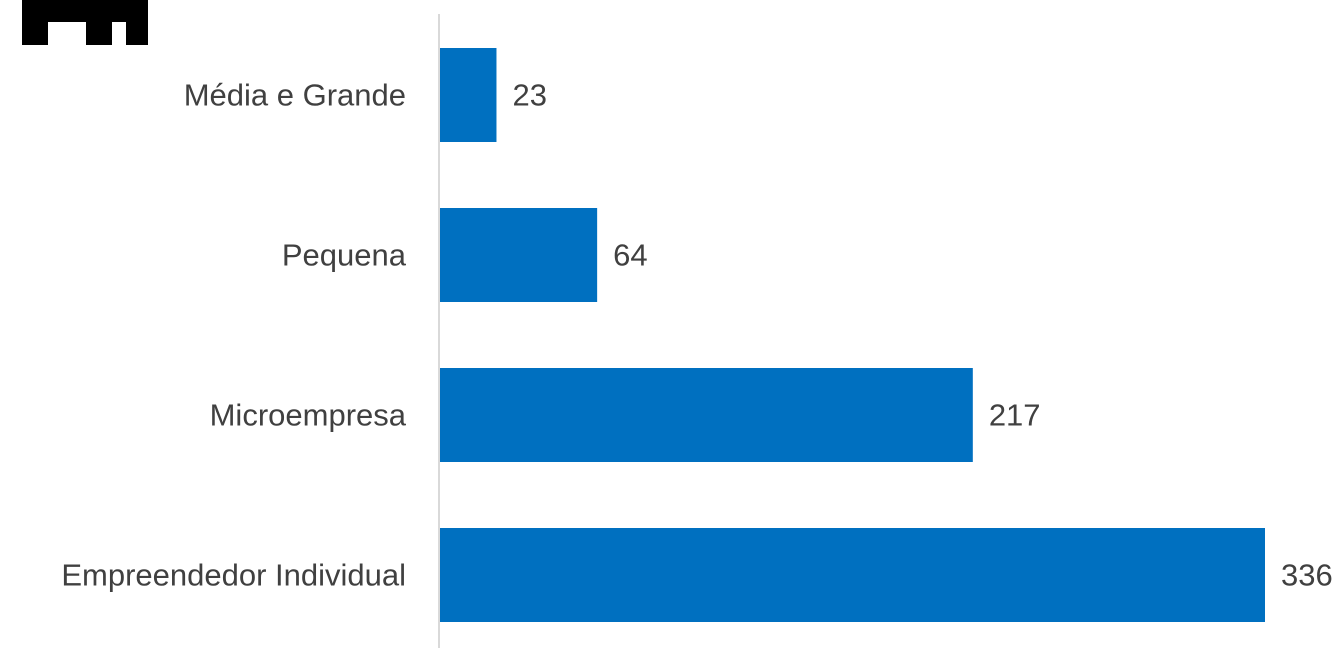 Image resolution: width=1344 pixels, height=648 pixels. Describe the element at coordinates (85, 22) in the screenshot. I see `building-logo-icon` at that location.